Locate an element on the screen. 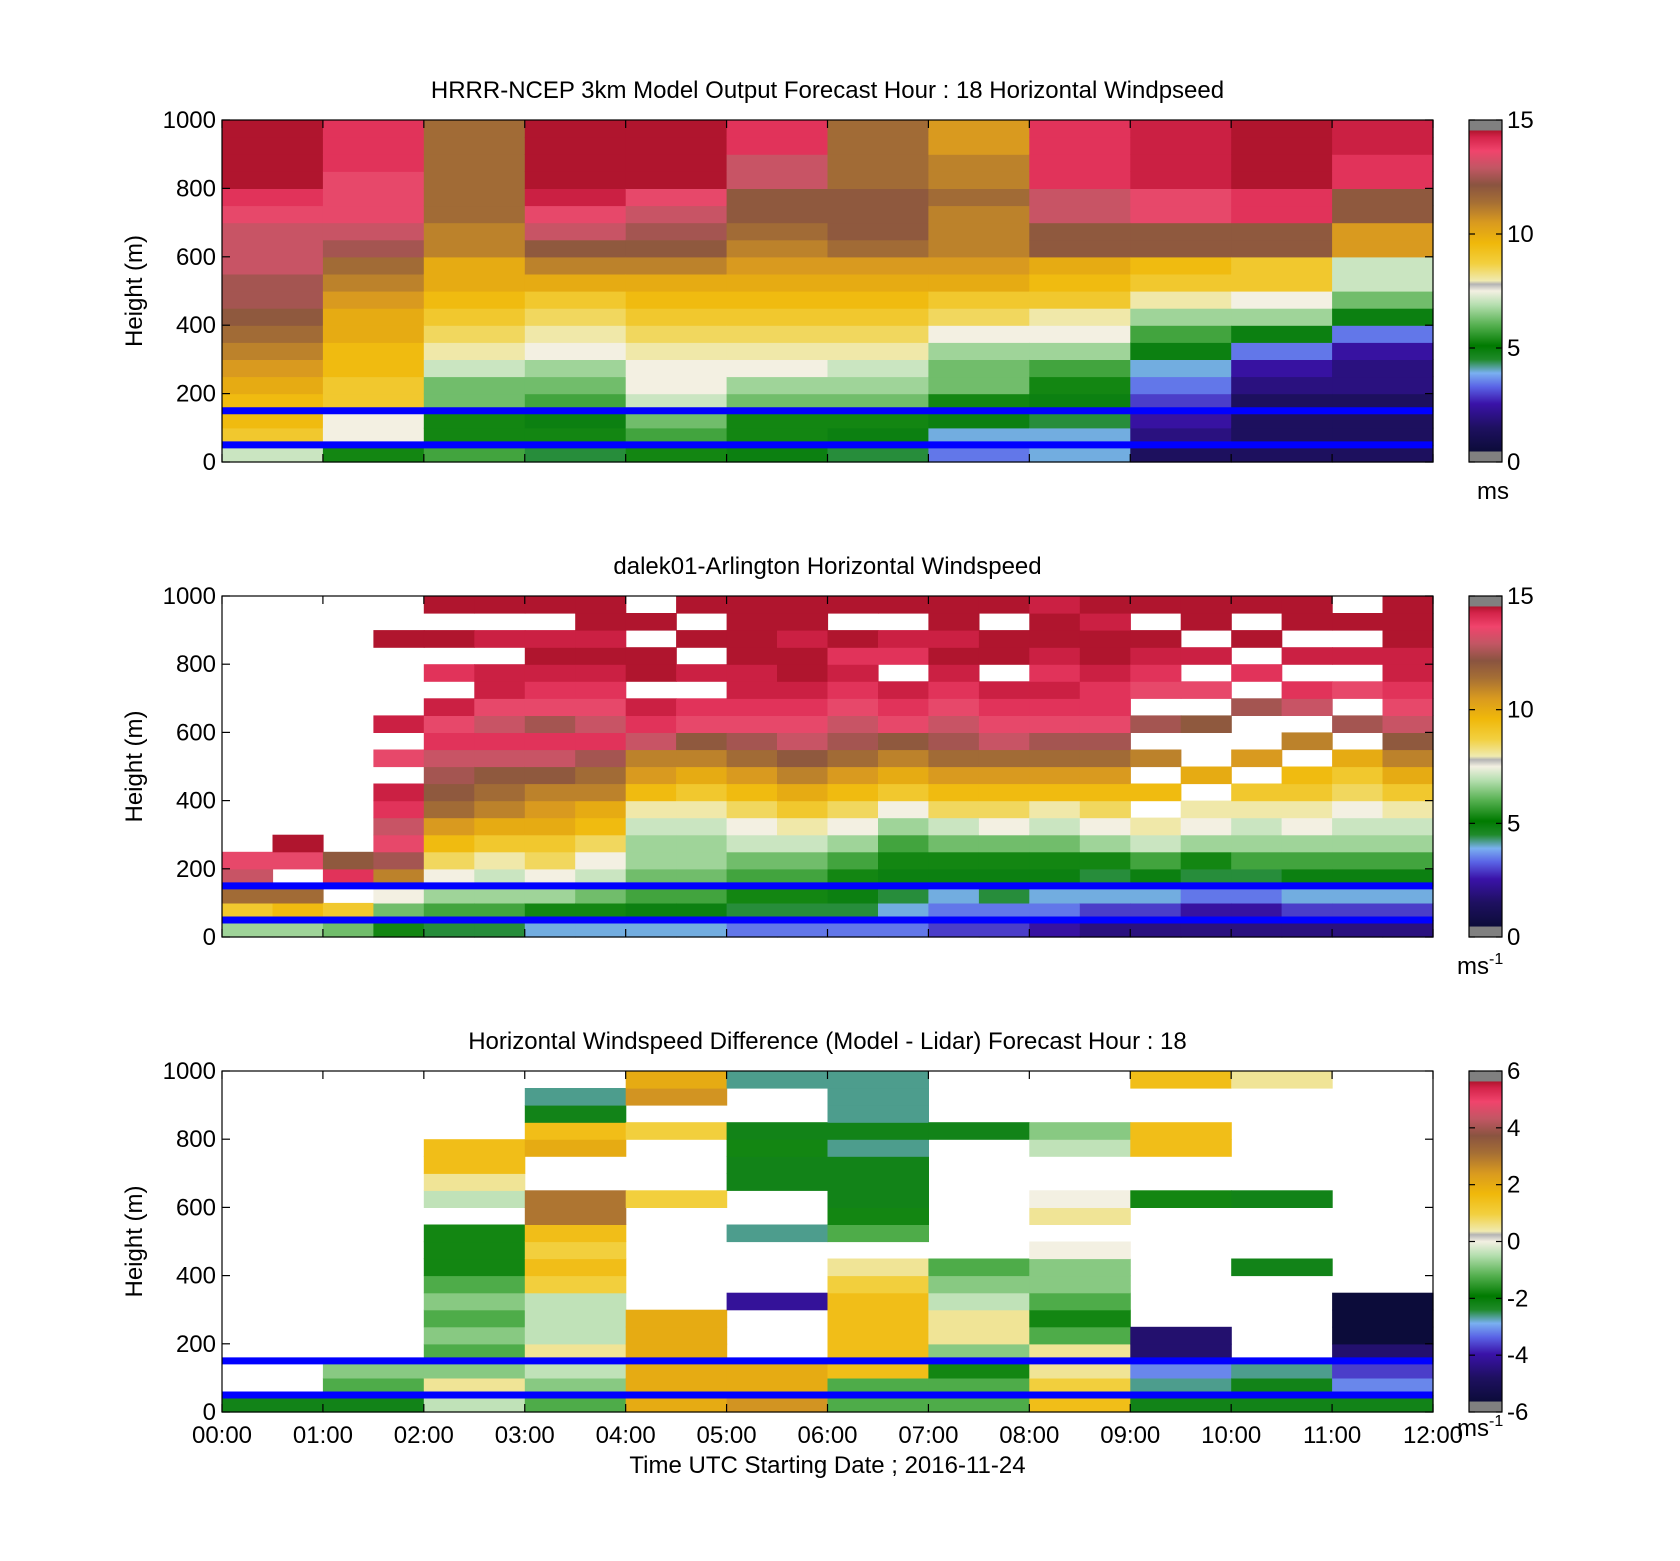 Image resolution: width=1680 pixels, height=1561 pixels. colorbar: 0 5 10 15 ms is located at coordinates (1501, 306).